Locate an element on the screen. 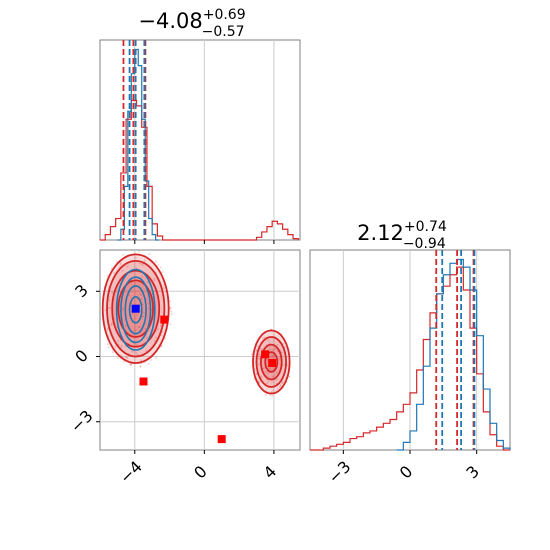 The width and height of the screenshot is (550, 550). joint-y-tick-label: −3 is located at coordinates (82, 421).